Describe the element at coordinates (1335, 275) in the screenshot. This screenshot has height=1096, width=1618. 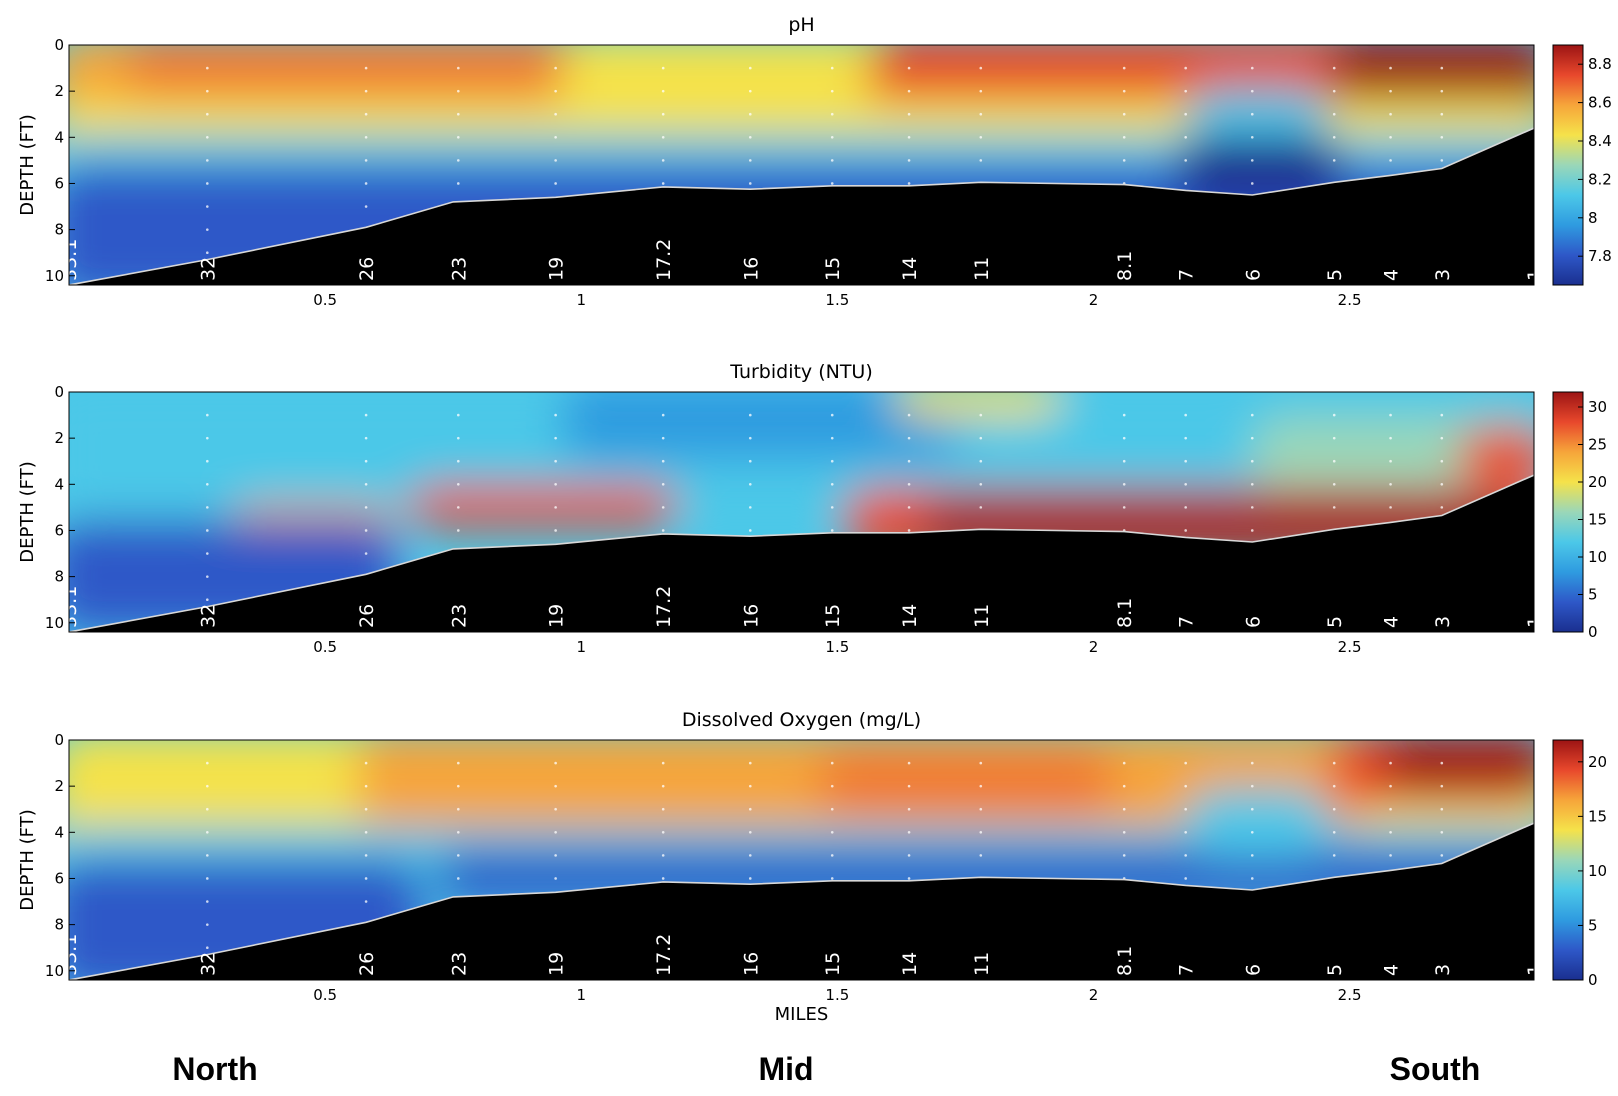
I see `station-label: 5` at that location.